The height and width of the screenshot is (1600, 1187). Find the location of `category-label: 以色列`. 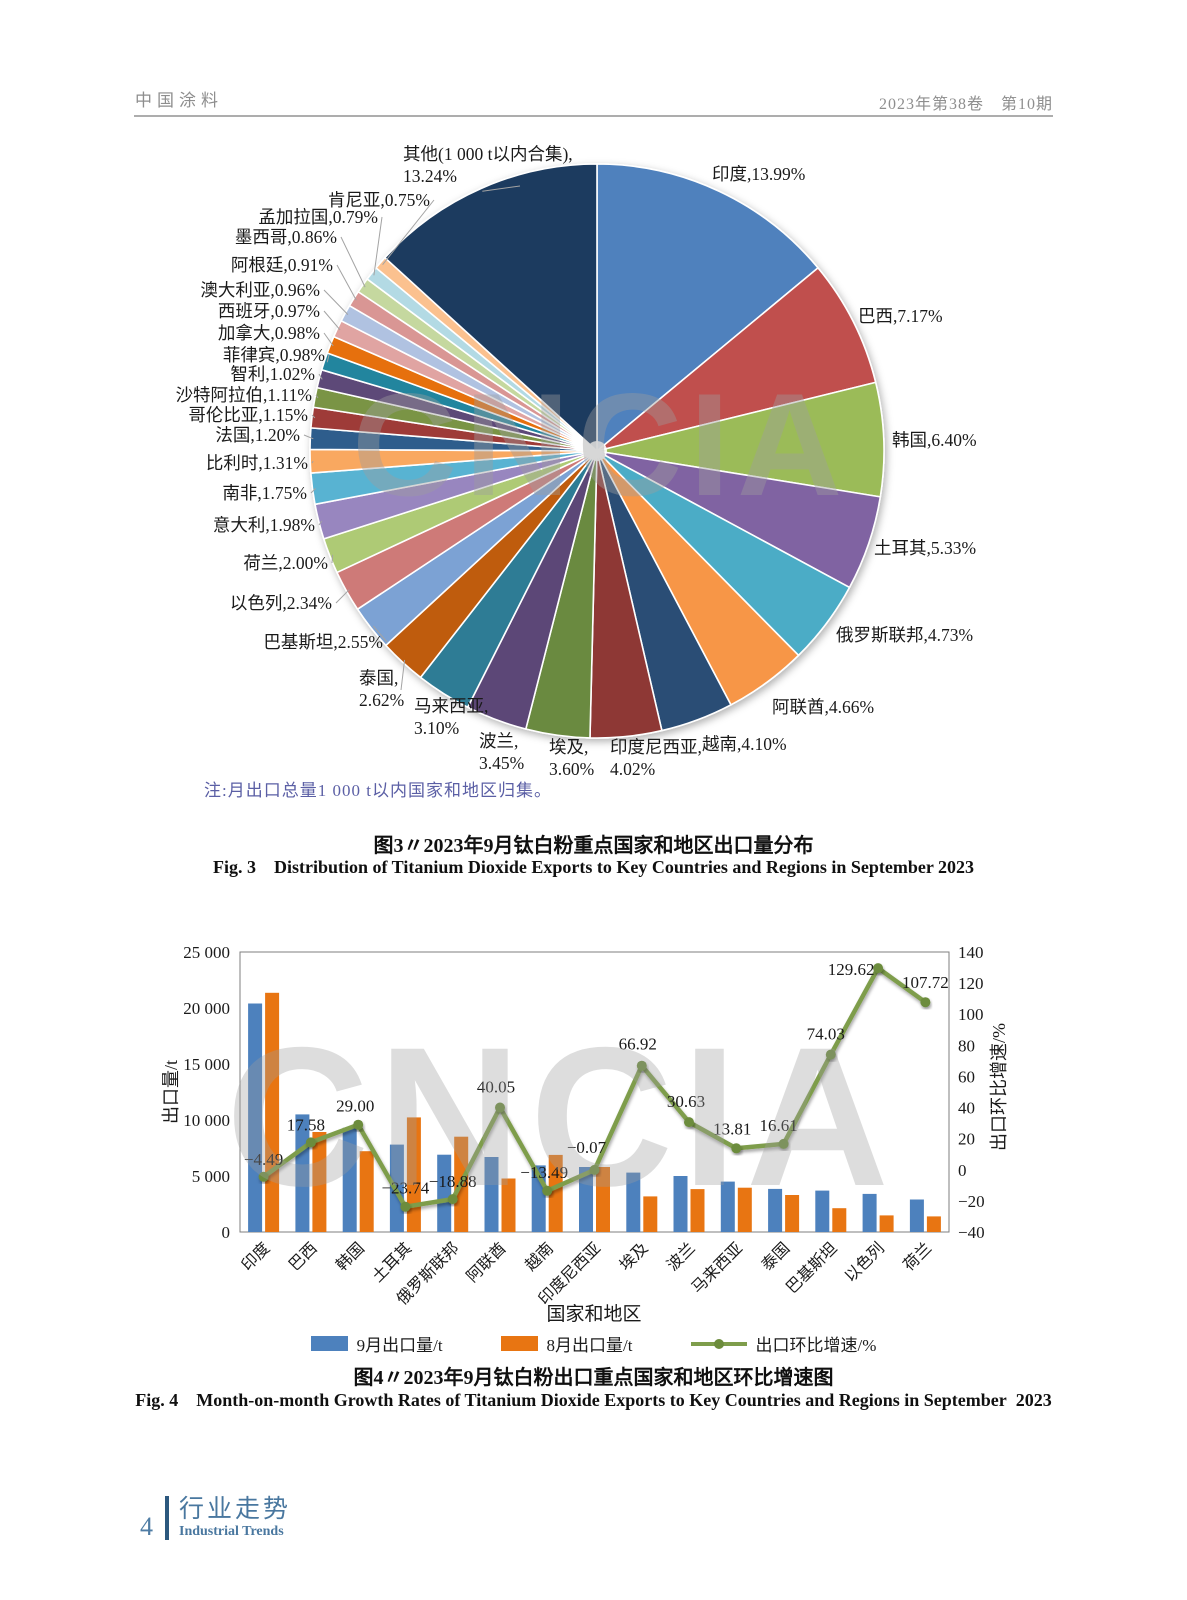

category-label: 以色列 is located at coordinates (864, 1262).